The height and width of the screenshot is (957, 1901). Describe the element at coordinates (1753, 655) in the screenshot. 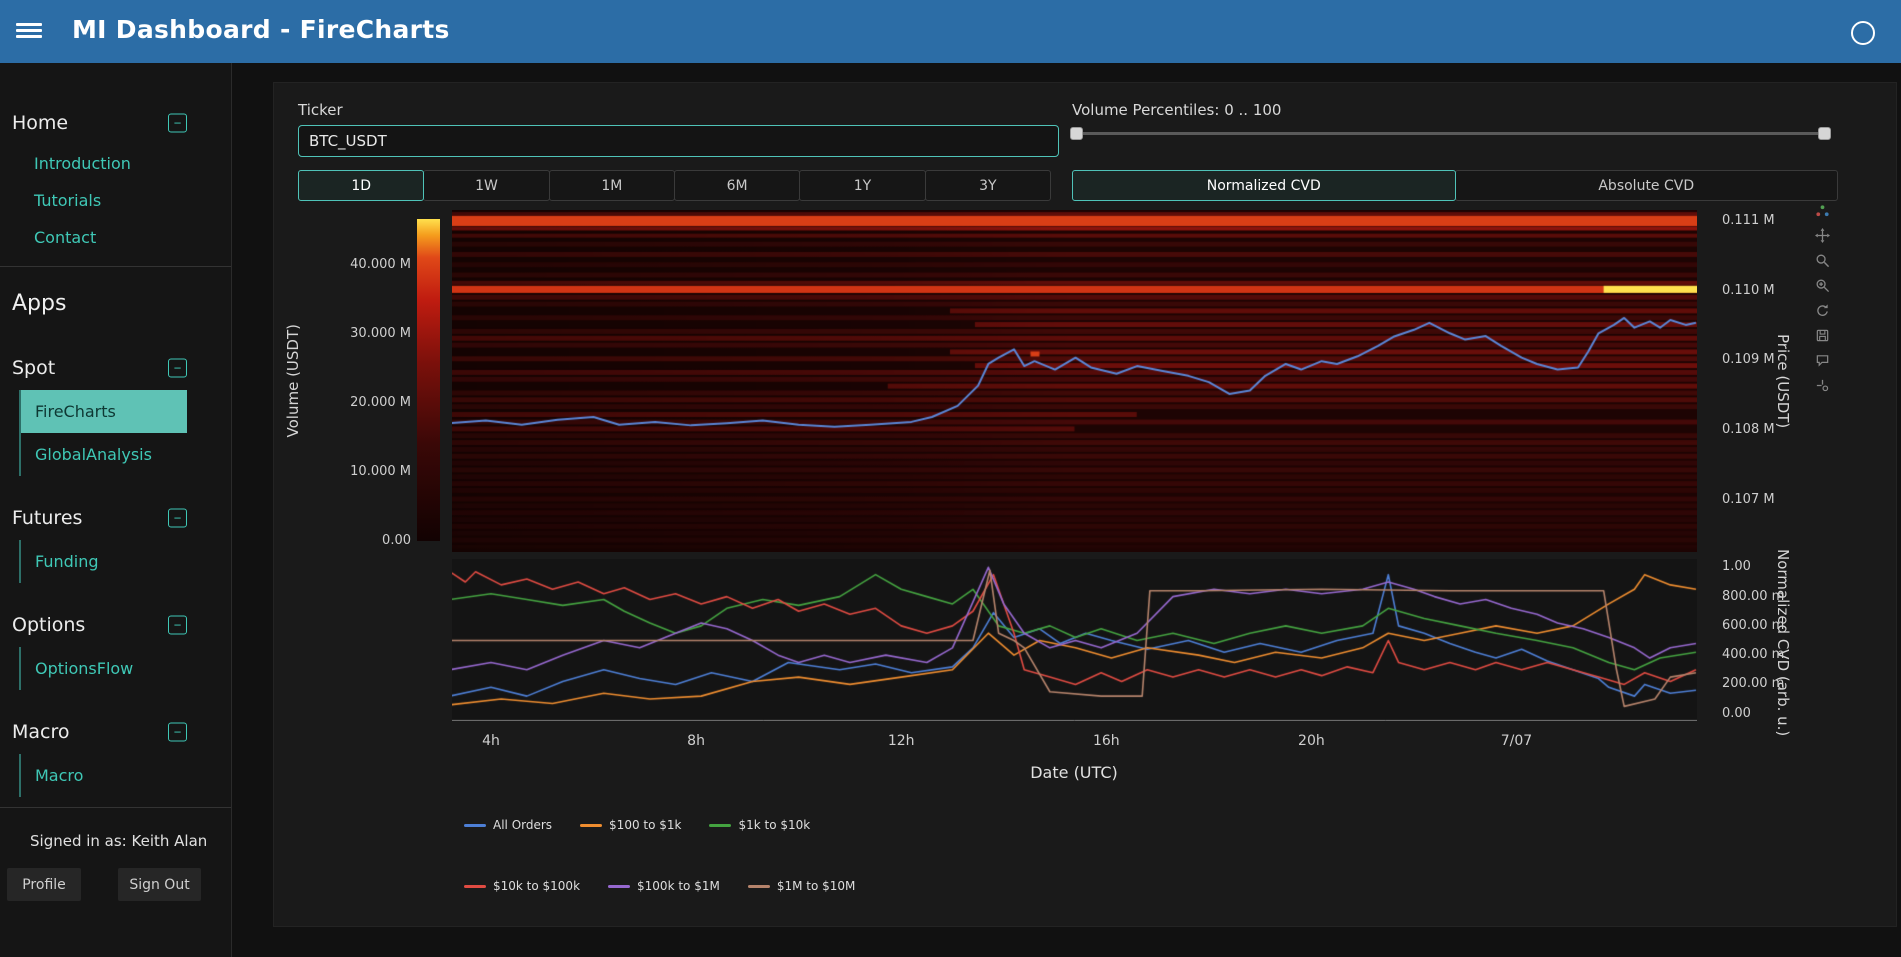

I see `cvd-axis-tick: 400.00 m` at that location.